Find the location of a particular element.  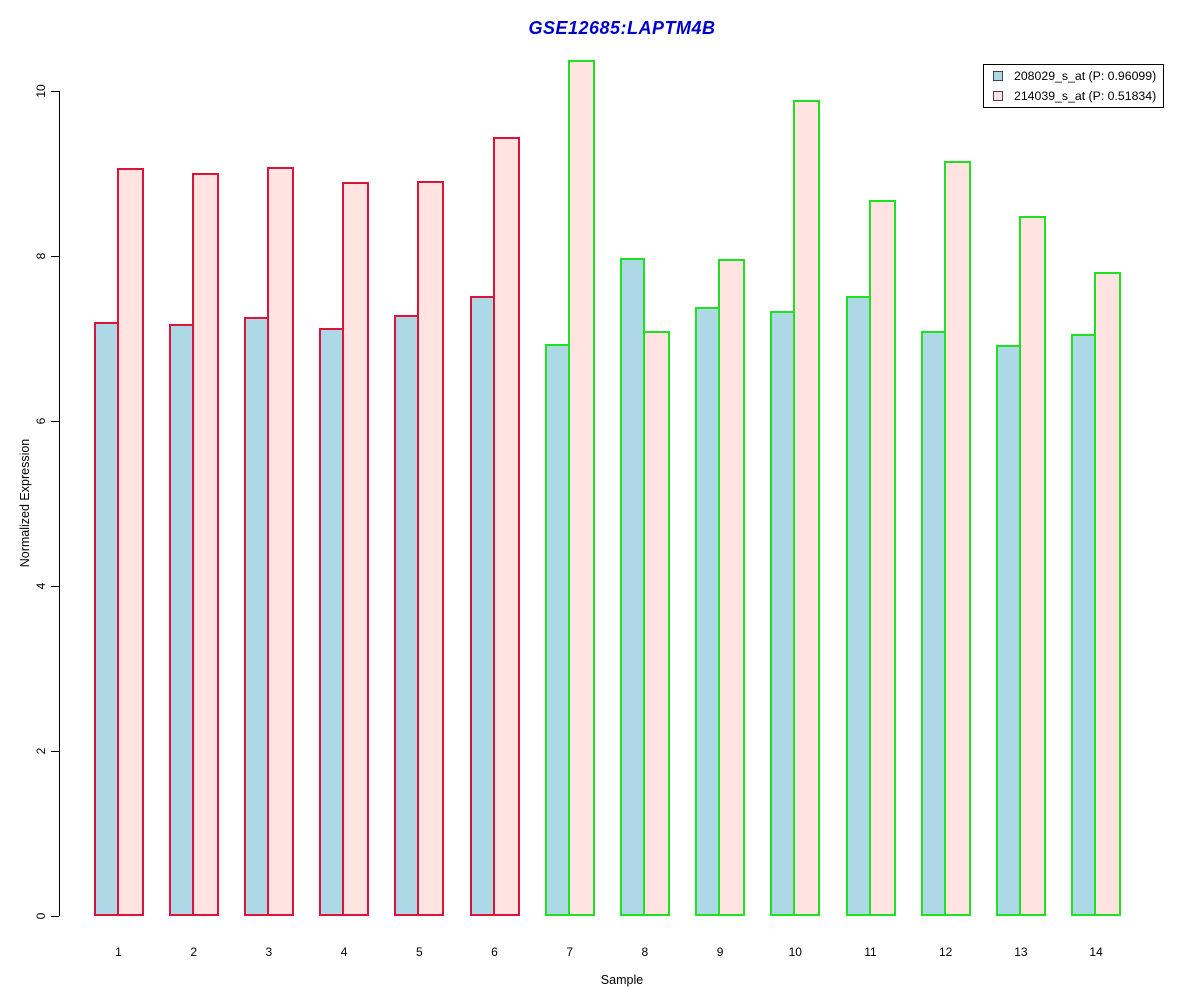

bar-sample14-series1 is located at coordinates (1084, 625).